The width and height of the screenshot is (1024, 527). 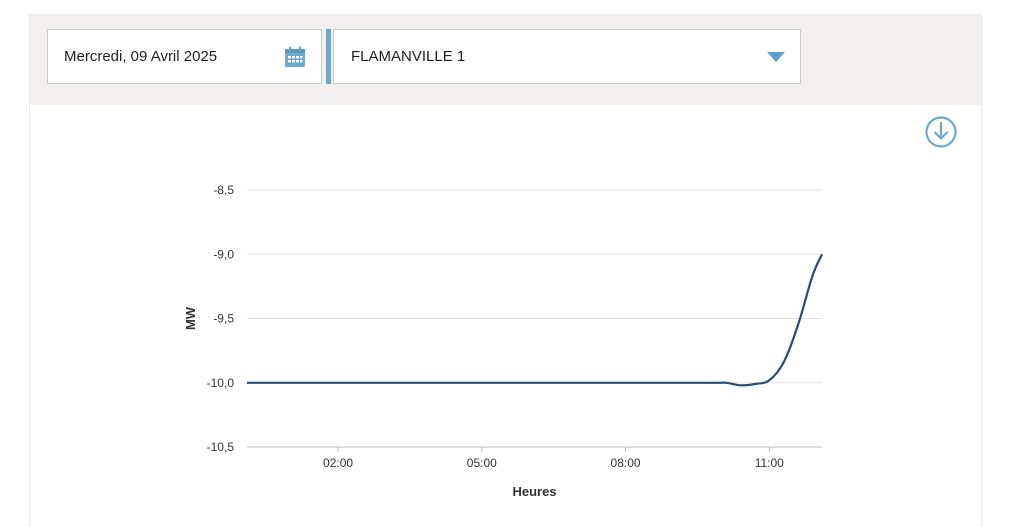 I want to click on download-icon, so click(x=941, y=132).